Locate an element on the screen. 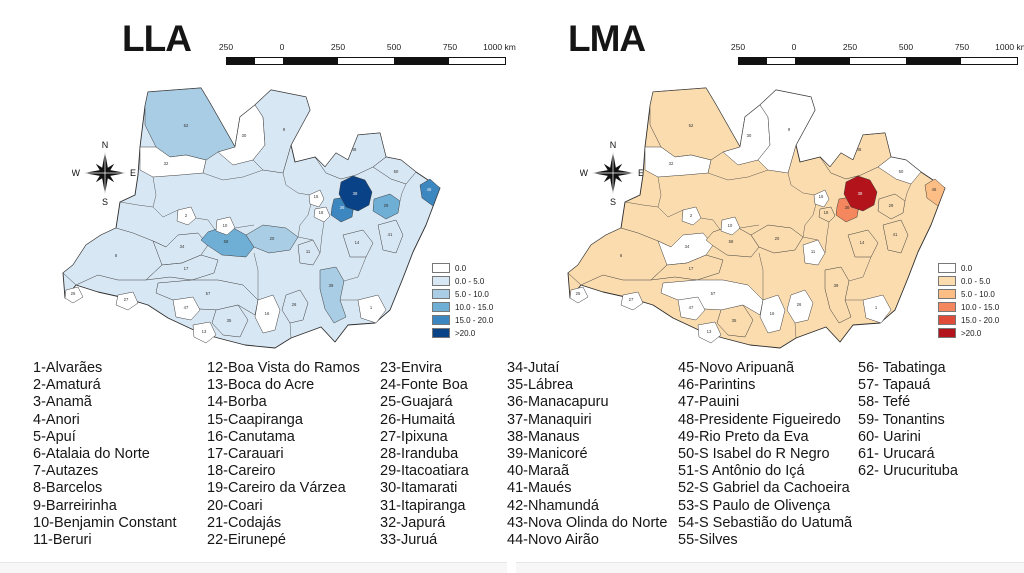 This screenshot has height=573, width=1024. map-region-number: 29 is located at coordinates (386, 205).